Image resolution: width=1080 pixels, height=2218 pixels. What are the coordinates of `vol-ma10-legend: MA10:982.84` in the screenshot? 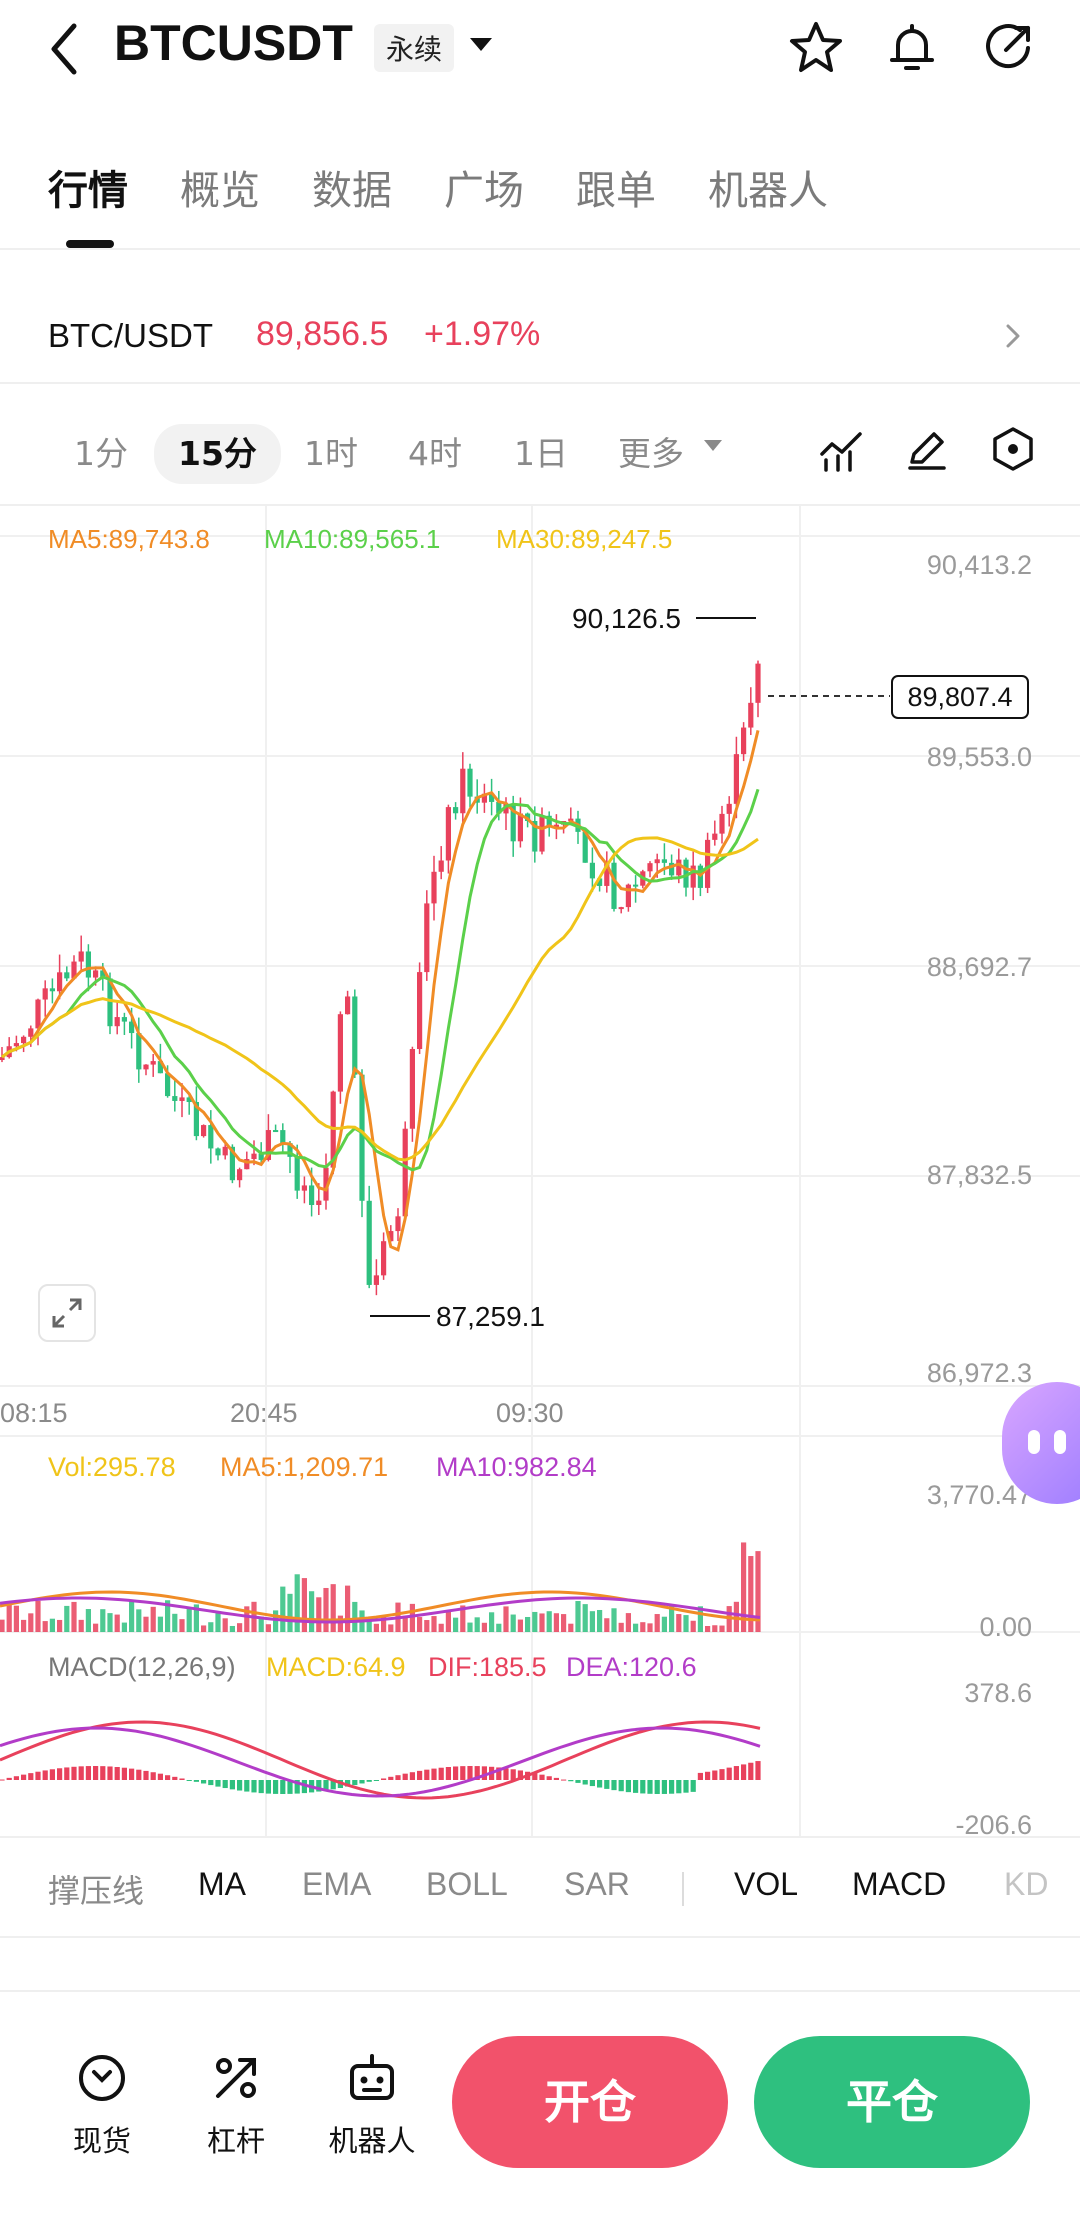 It's located at (516, 1467).